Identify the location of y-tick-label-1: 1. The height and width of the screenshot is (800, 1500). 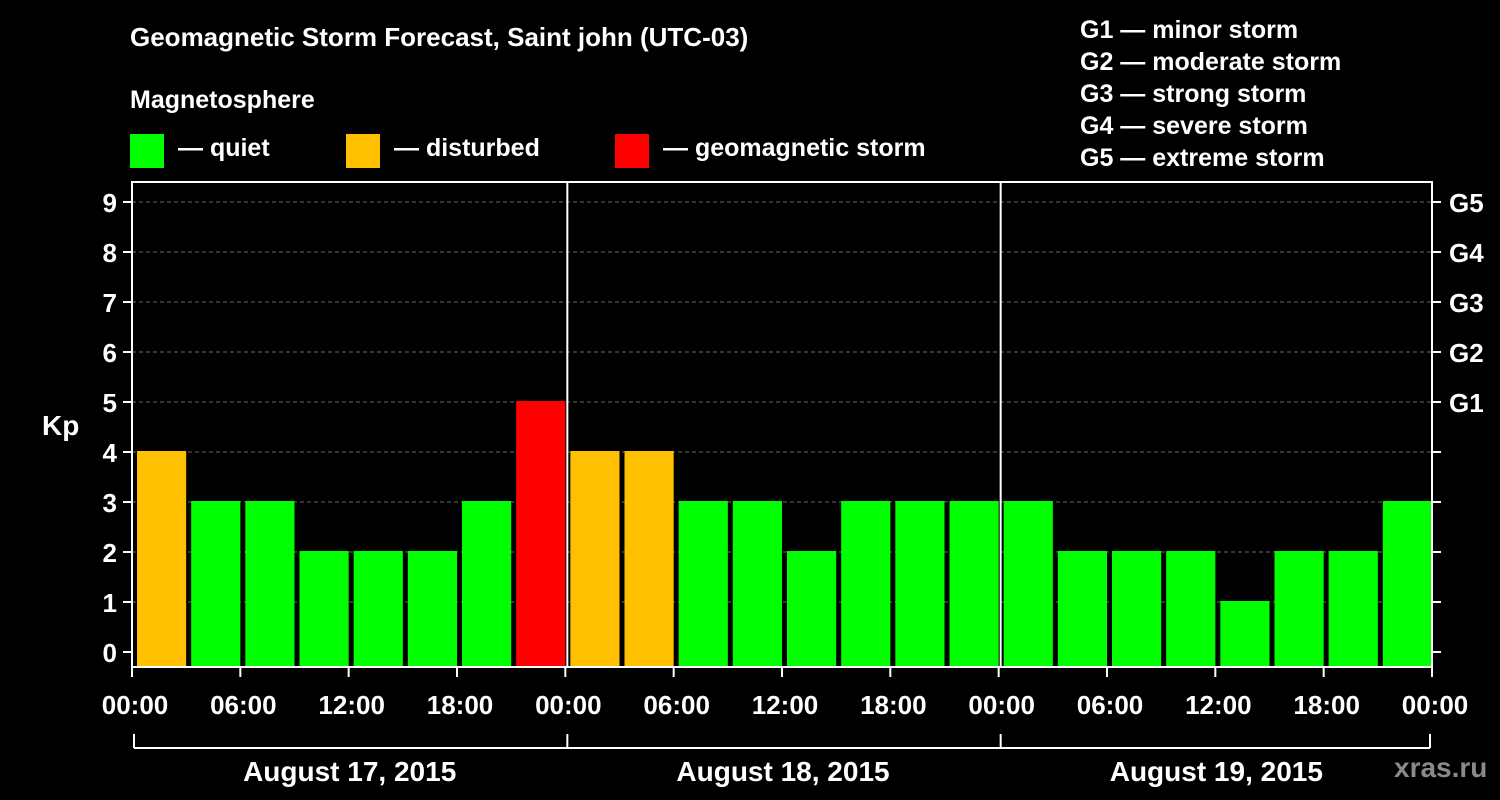
(110, 603).